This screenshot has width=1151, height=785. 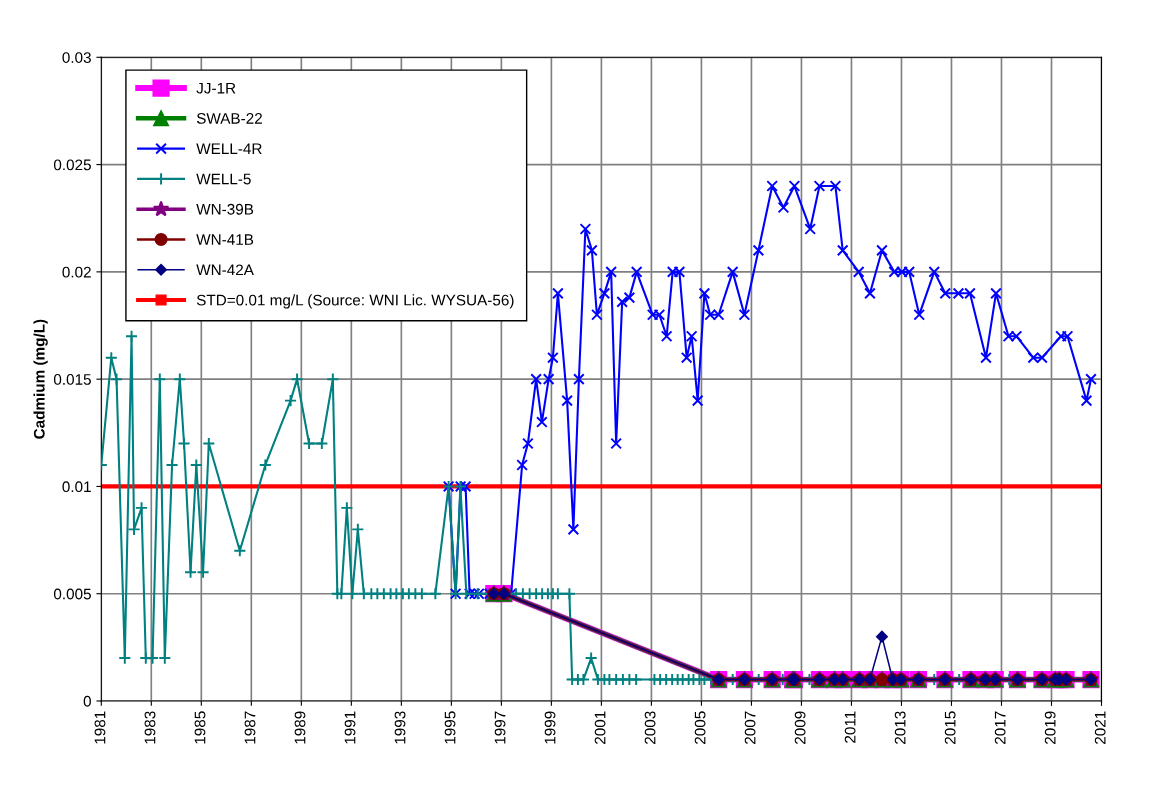 What do you see at coordinates (450, 727) in the screenshot?
I see `x-tick-label: 1995` at bounding box center [450, 727].